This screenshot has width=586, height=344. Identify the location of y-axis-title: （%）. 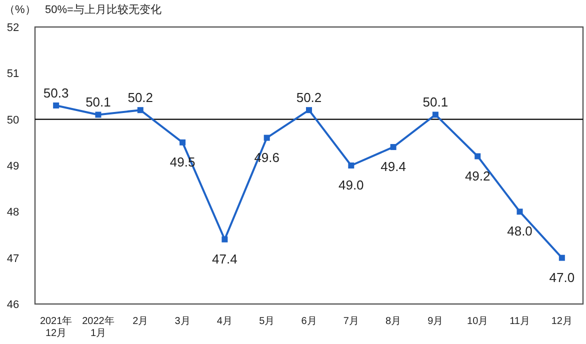
(20, 10).